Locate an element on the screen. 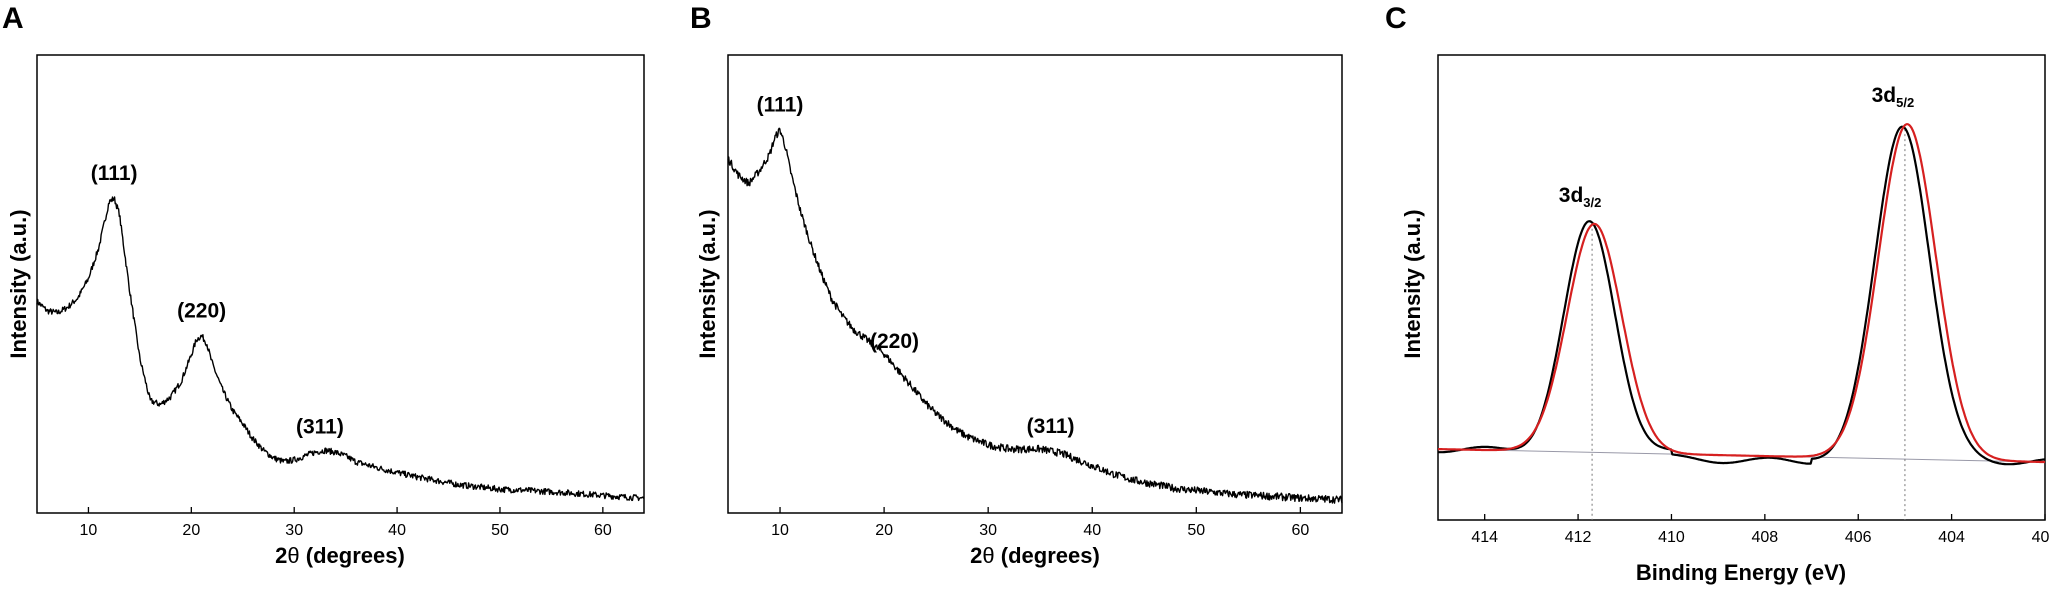  y-axis-title-c: Intensity (a.u.) is located at coordinates (1412, 283).